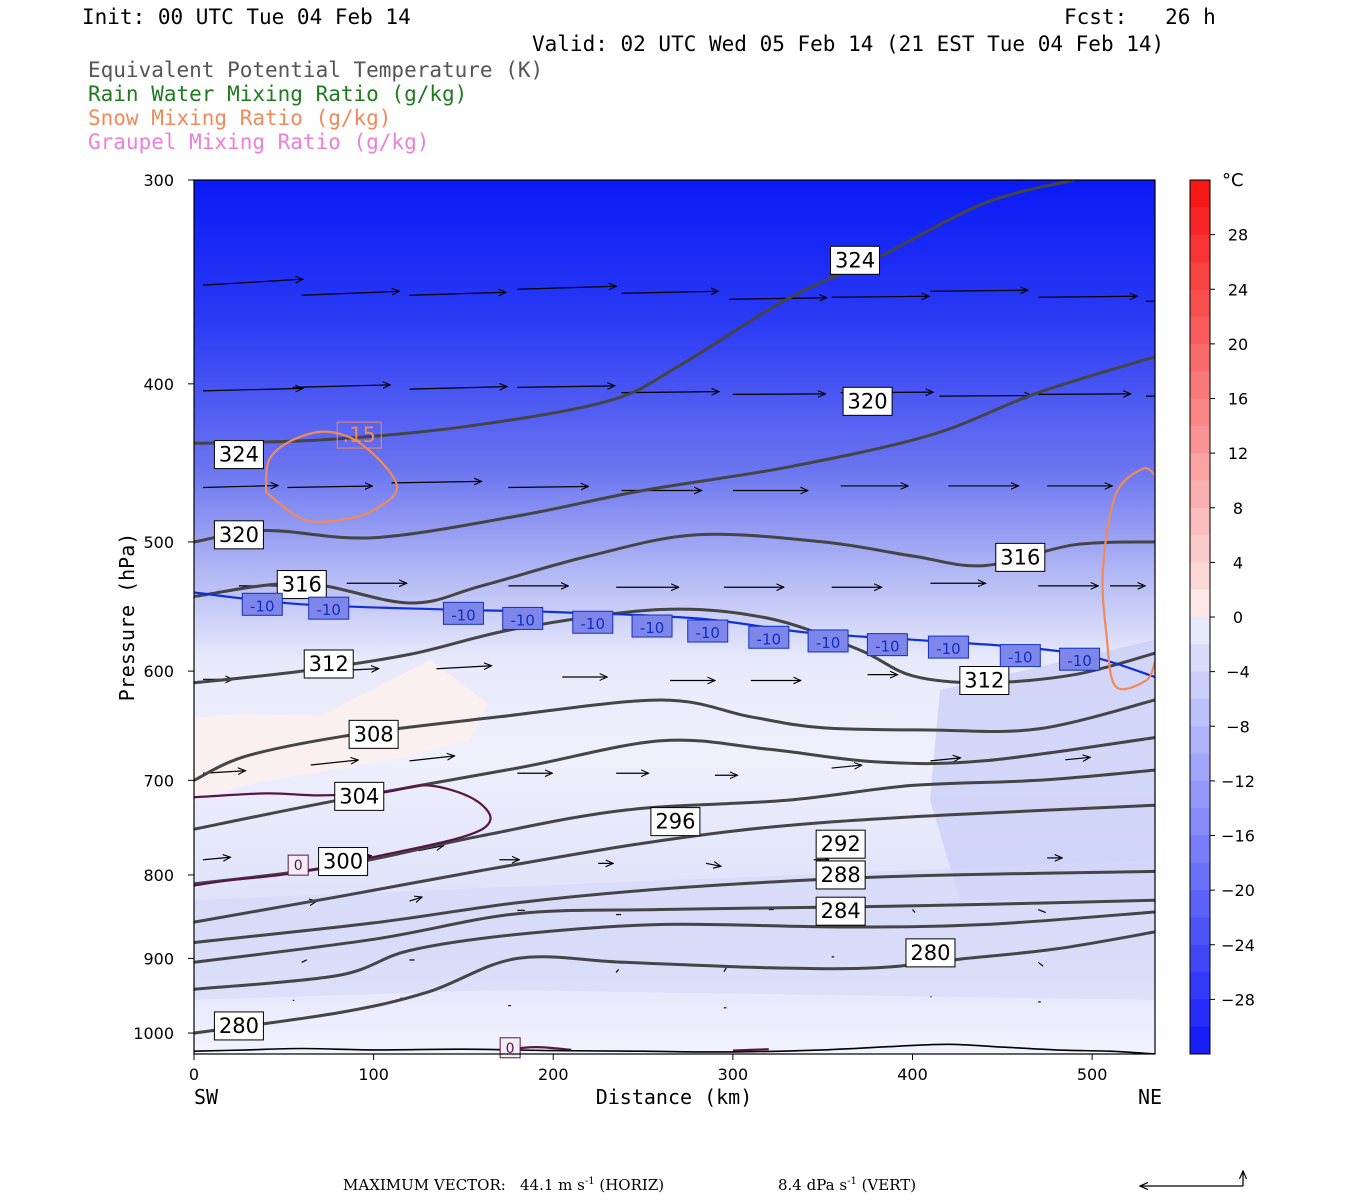 The width and height of the screenshot is (1350, 1200). What do you see at coordinates (194, 1074) in the screenshot?
I see `x-tick-label: 0` at bounding box center [194, 1074].